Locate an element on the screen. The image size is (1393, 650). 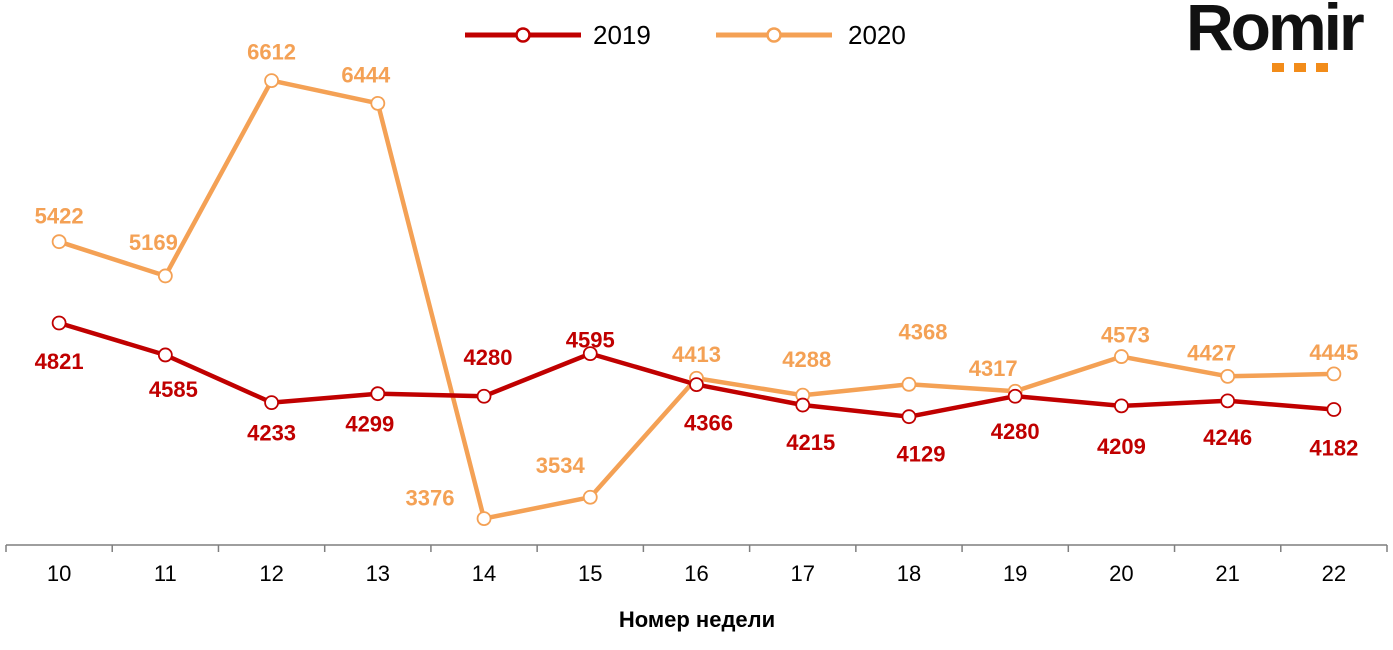
data-label-2020: 4288 is located at coordinates (806, 359).